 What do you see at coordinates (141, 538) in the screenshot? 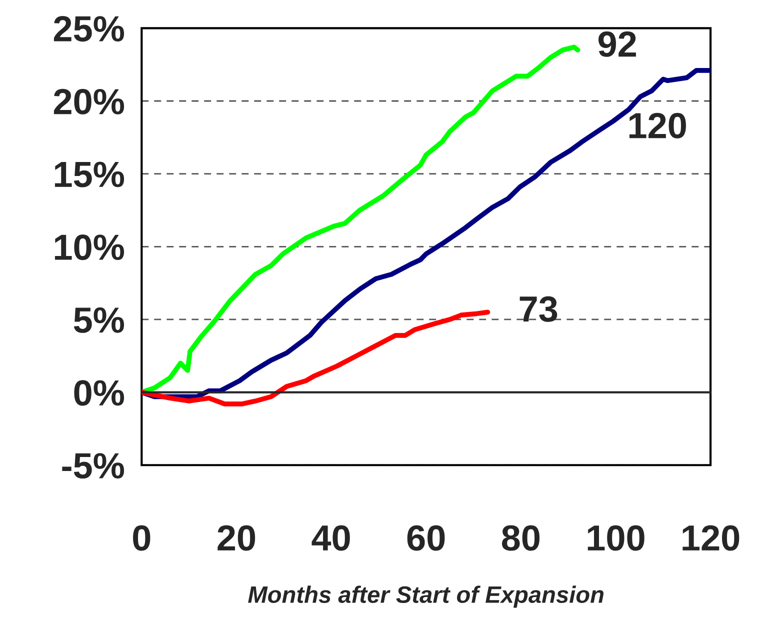
I see `x-tick-label: 0` at bounding box center [141, 538].